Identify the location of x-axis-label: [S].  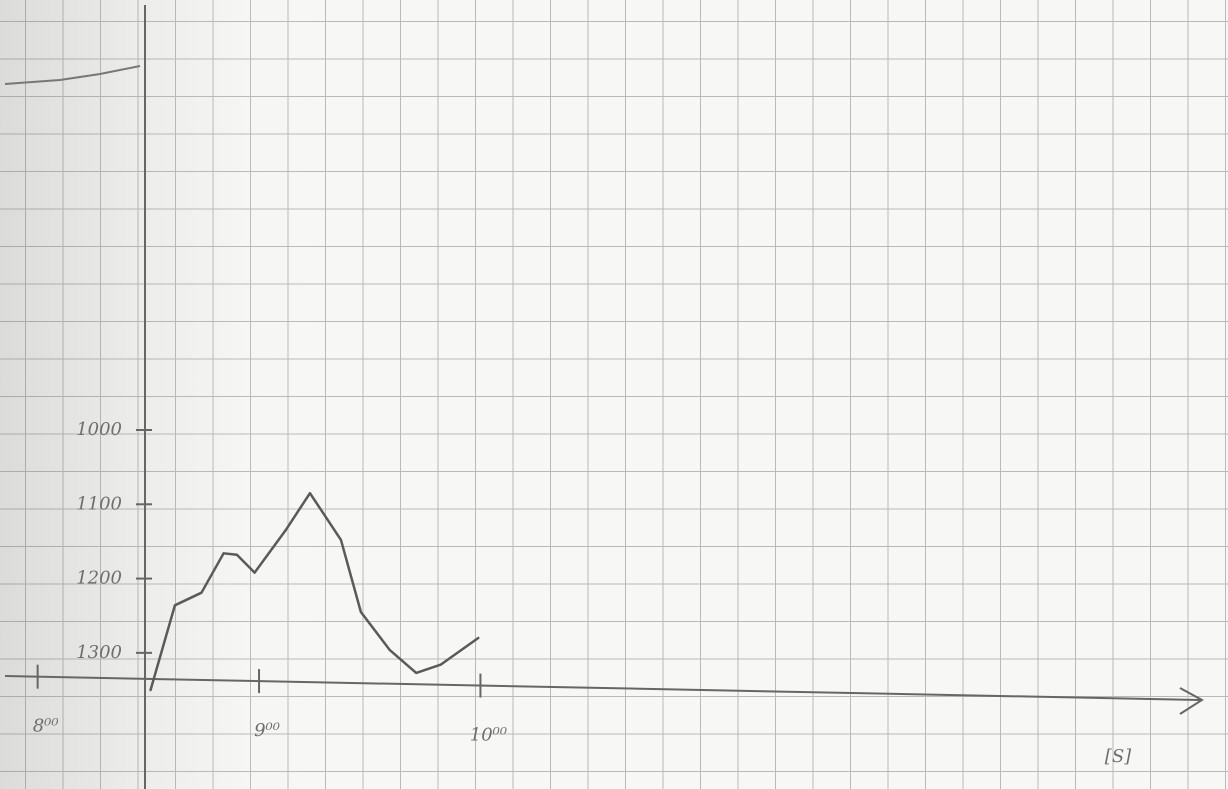
(1118, 756).